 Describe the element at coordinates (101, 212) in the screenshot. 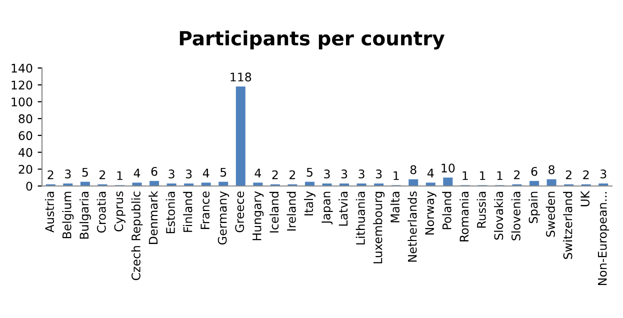

I see `x-tick-label: Croatia` at that location.